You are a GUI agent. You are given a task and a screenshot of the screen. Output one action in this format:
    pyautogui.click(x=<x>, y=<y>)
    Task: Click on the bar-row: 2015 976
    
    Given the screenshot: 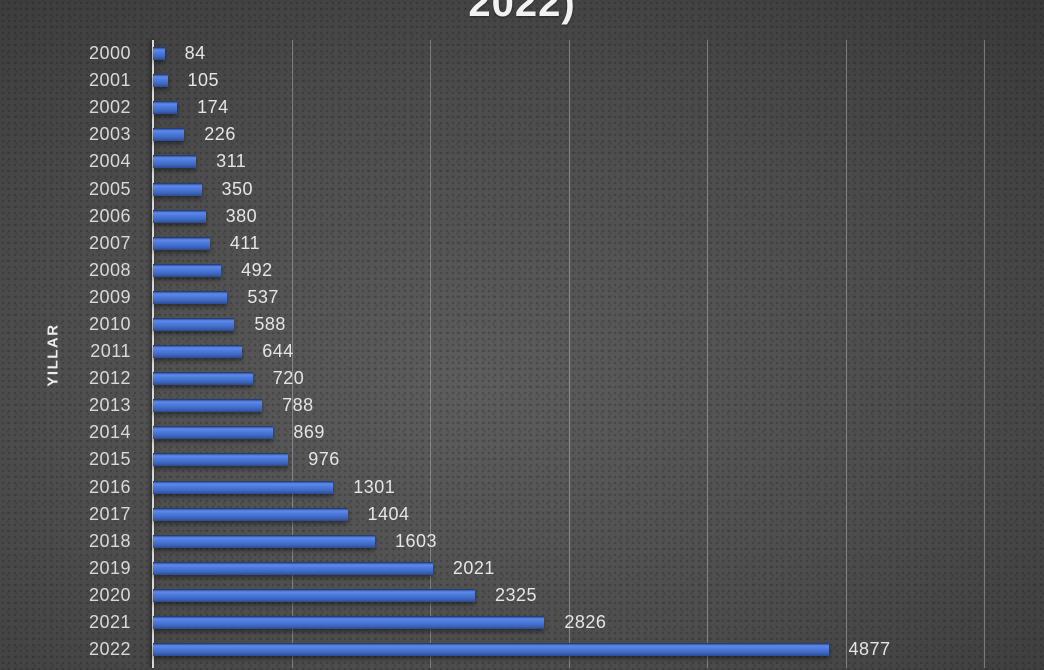 What is the action you would take?
    pyautogui.click(x=522, y=459)
    